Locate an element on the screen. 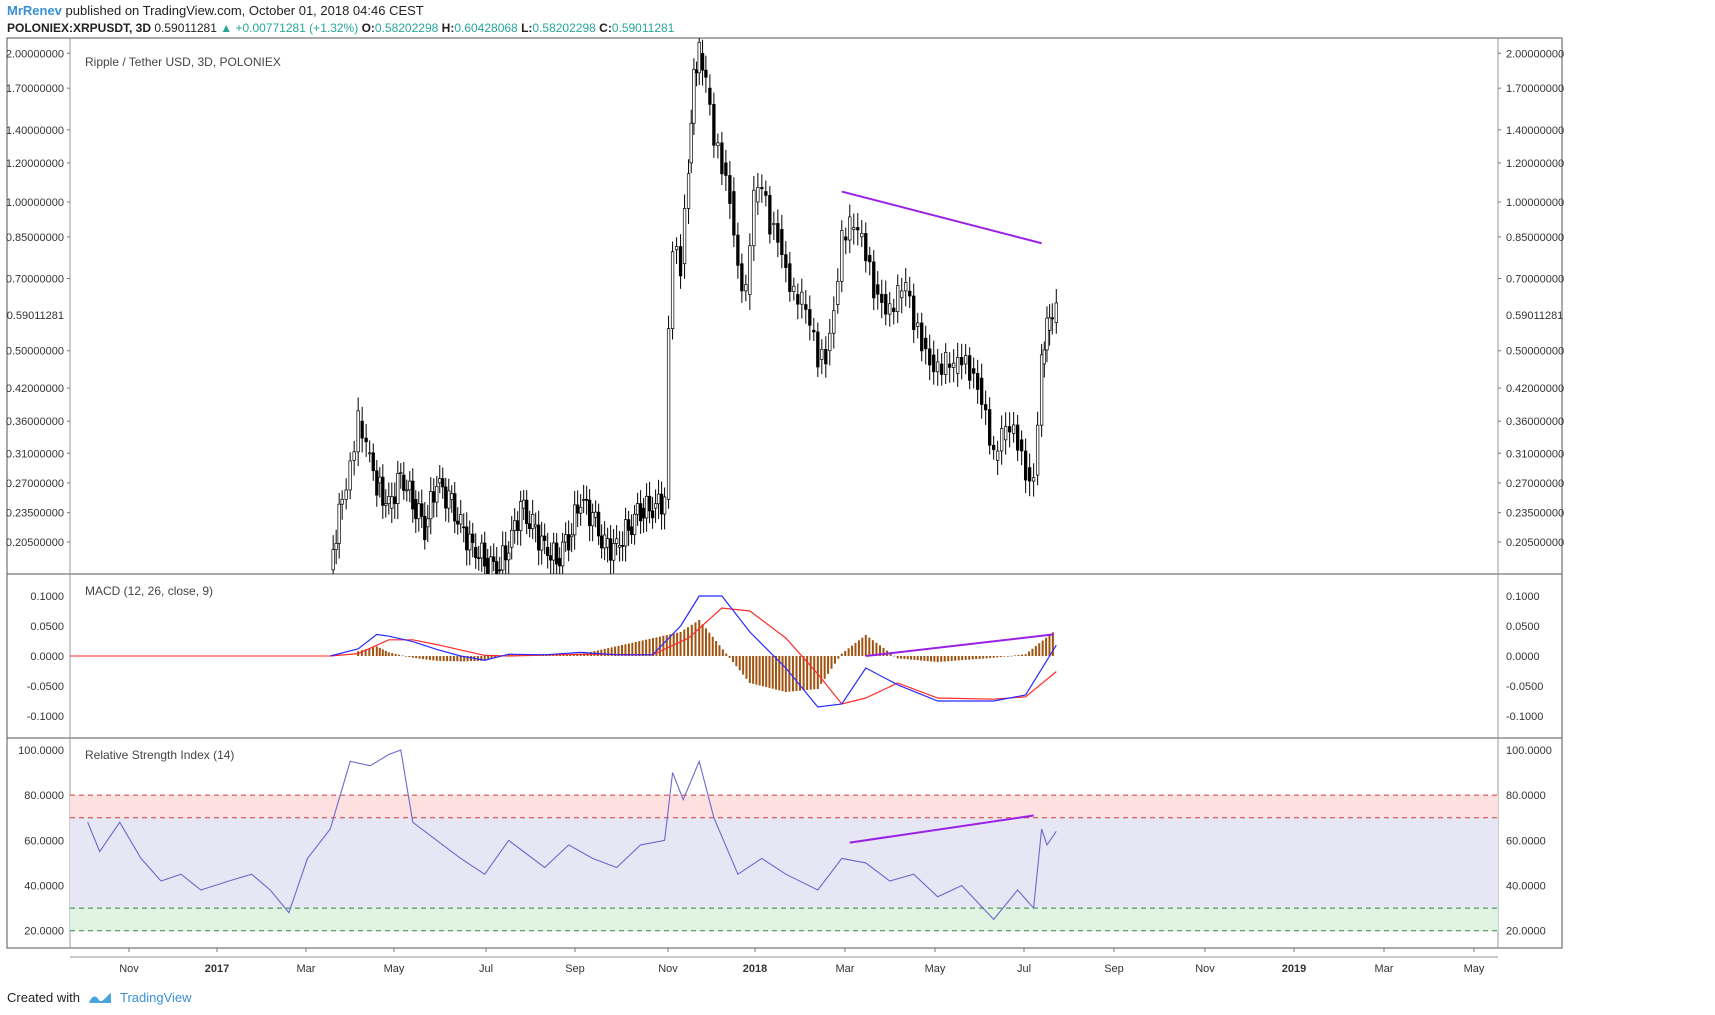  time-axis-label: Jul is located at coordinates (486, 969).